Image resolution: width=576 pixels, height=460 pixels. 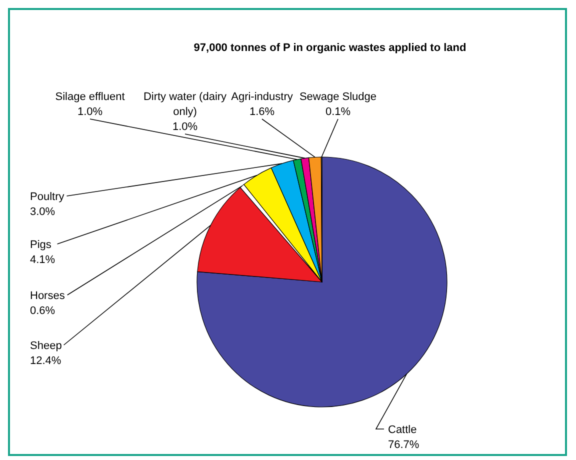 What do you see at coordinates (262, 112) in the screenshot?
I see `data-label: 1.6%` at bounding box center [262, 112].